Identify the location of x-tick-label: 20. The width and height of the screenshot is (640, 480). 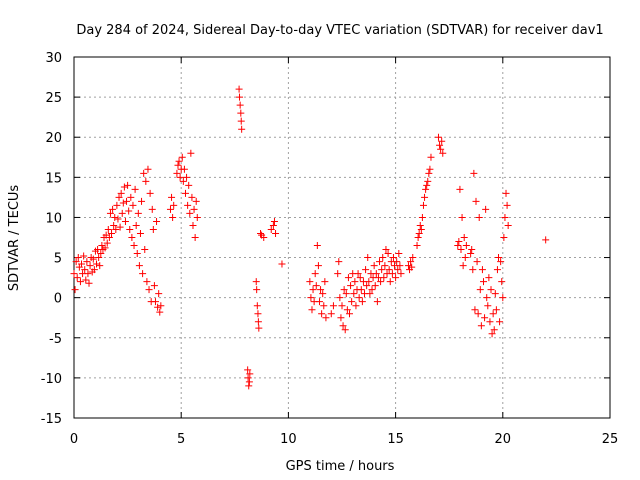
(503, 439).